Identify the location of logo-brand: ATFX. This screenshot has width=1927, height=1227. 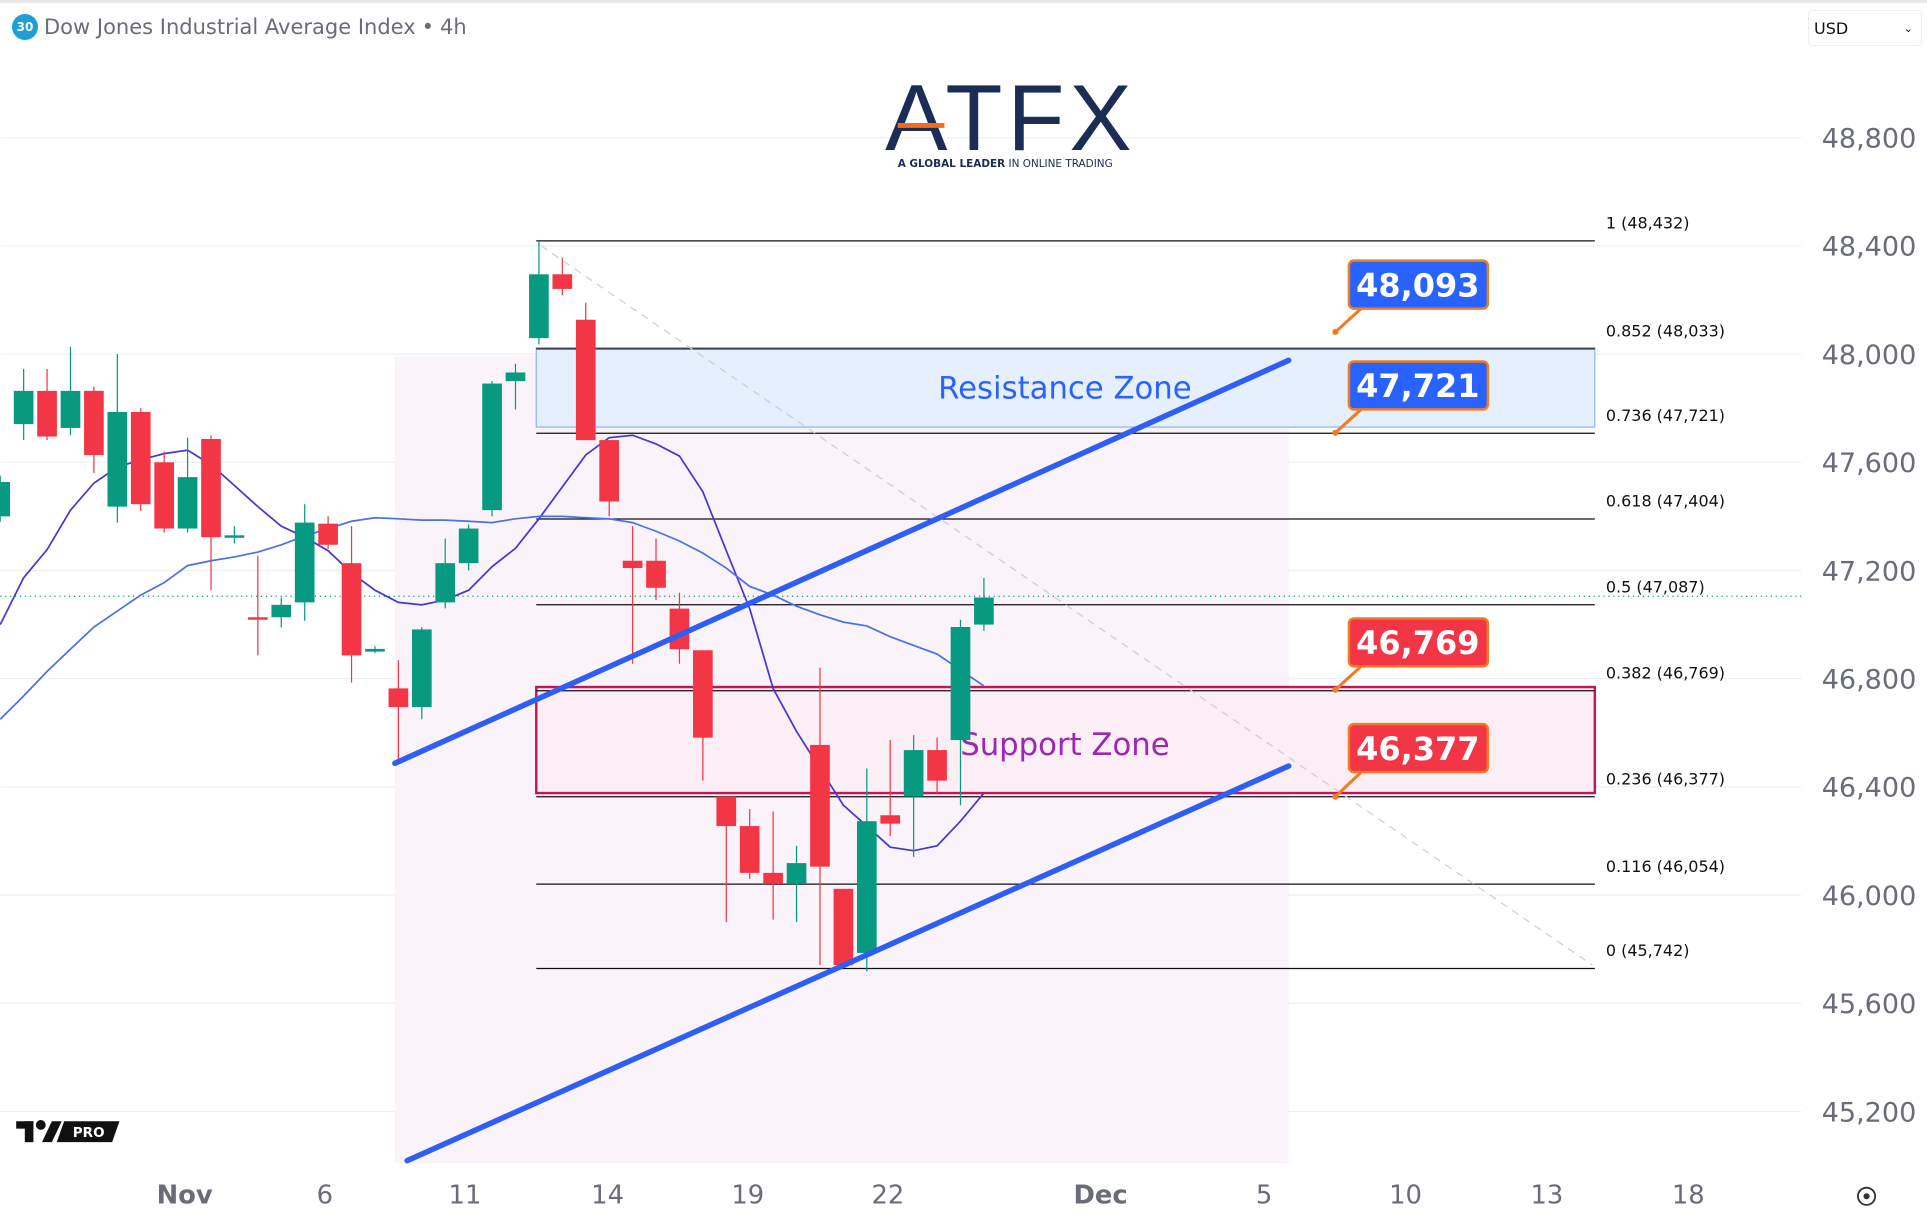
(1010, 117).